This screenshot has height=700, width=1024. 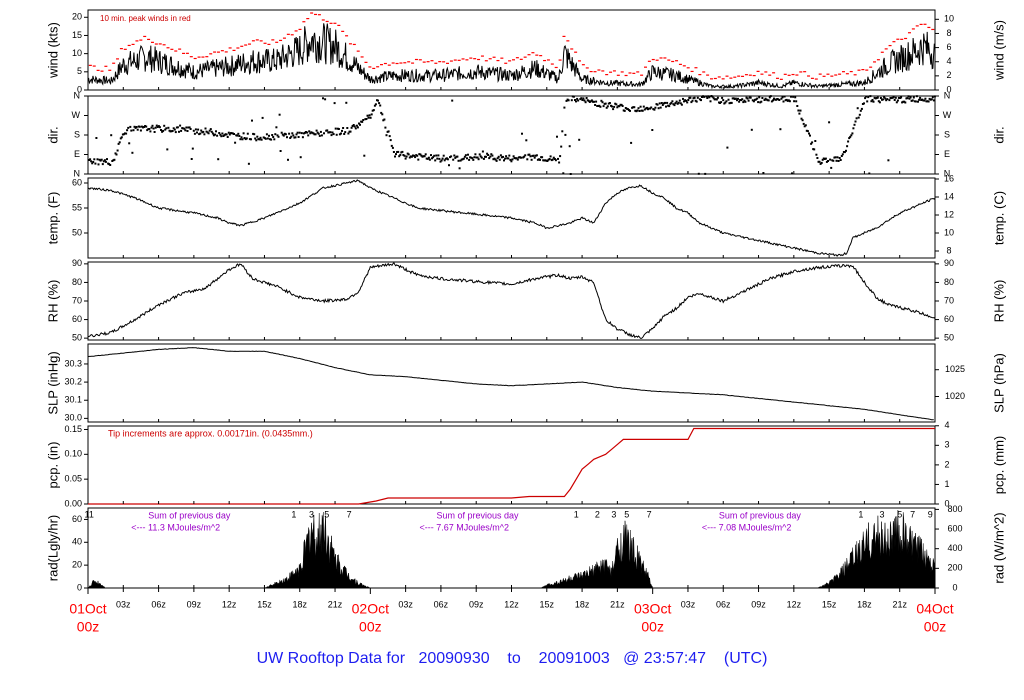 I want to click on ytick-label-left: 0.15, so click(x=73, y=429).